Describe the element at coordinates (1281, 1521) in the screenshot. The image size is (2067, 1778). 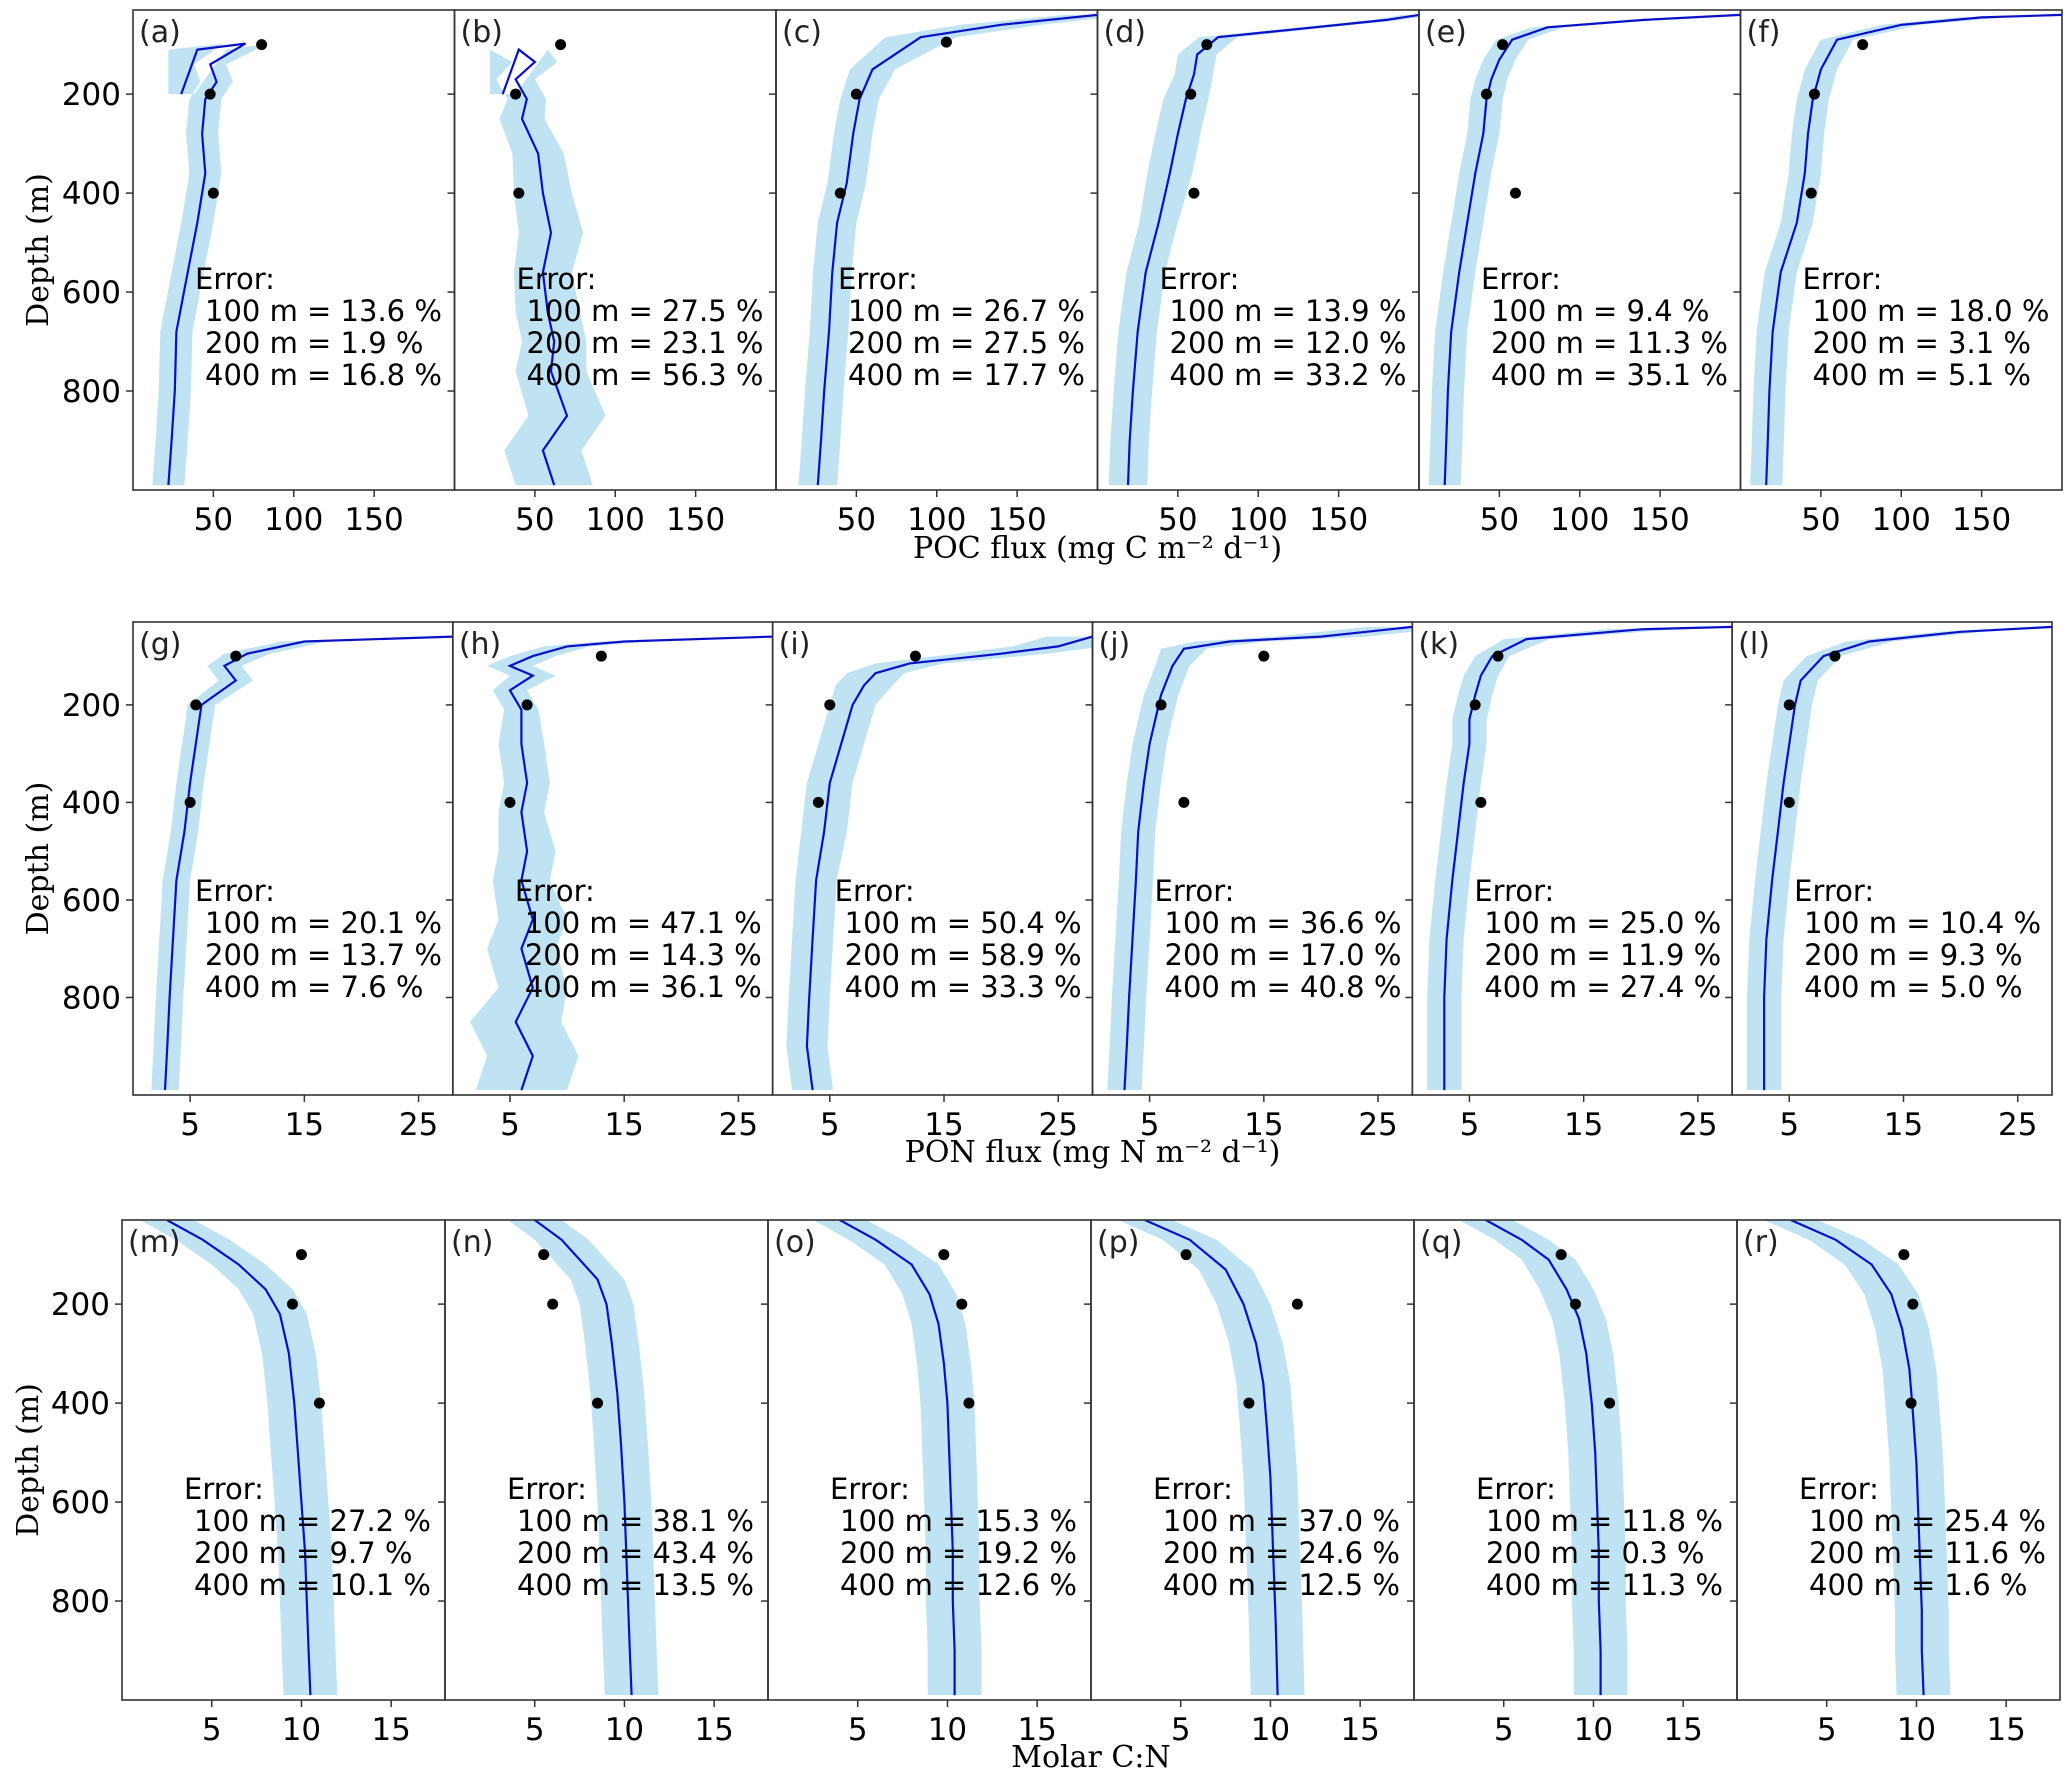
I see `error-value: 100 m = 37.0 %` at that location.